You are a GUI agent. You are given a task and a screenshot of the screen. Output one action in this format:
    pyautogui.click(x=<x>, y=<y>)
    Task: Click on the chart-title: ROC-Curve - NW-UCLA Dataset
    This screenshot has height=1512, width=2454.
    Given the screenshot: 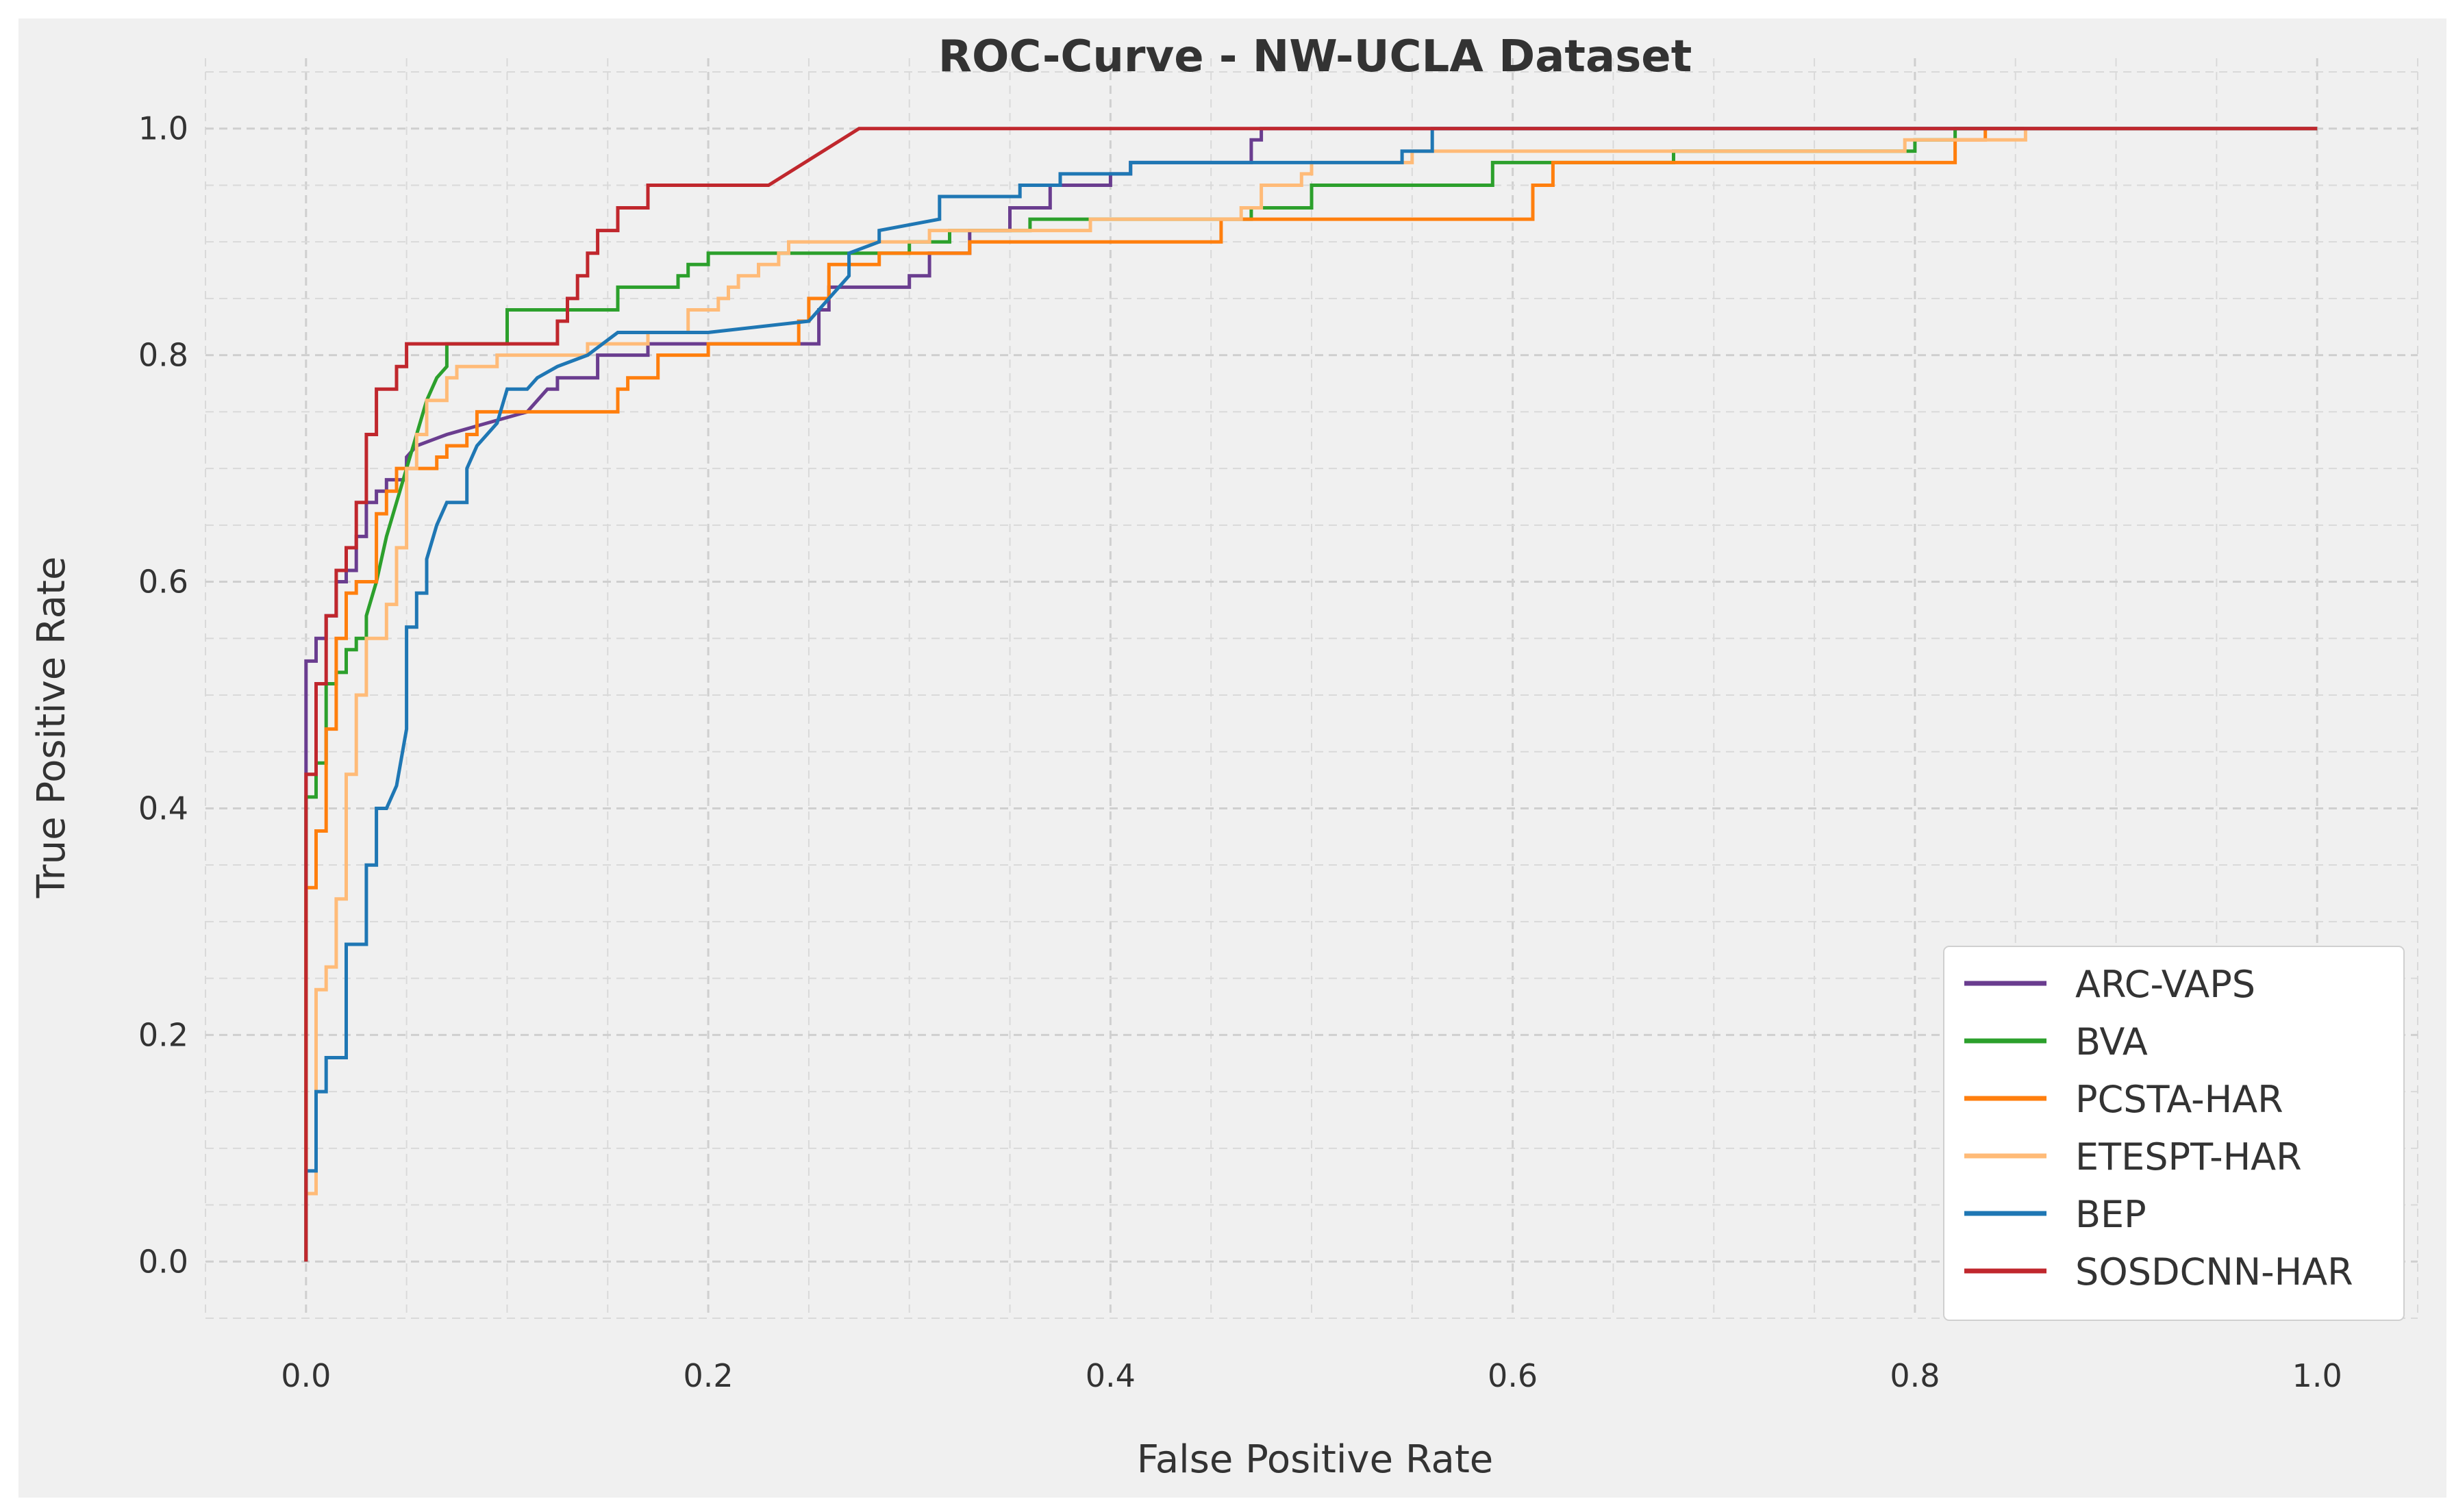 What is the action you would take?
    pyautogui.click(x=1315, y=57)
    